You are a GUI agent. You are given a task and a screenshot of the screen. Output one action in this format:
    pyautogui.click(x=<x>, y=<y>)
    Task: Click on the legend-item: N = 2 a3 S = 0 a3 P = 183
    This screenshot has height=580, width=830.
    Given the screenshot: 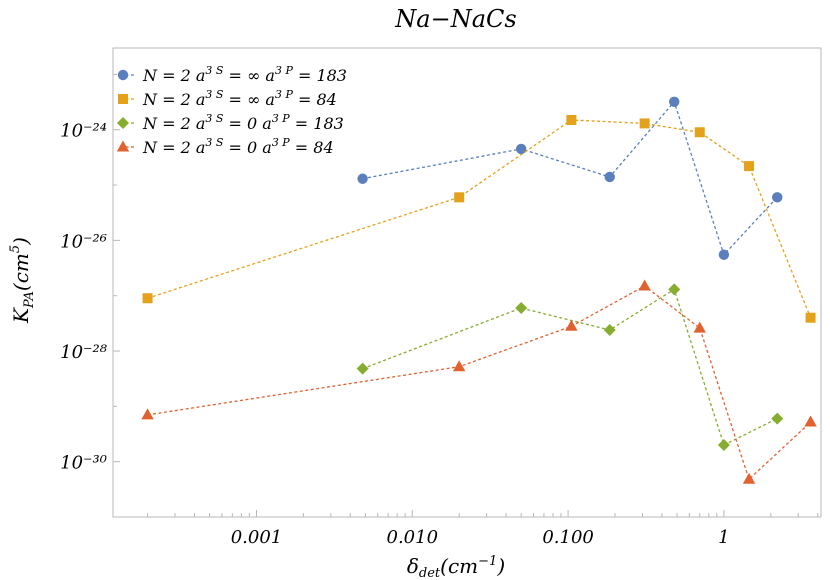 What is the action you would take?
    pyautogui.click(x=230, y=122)
    